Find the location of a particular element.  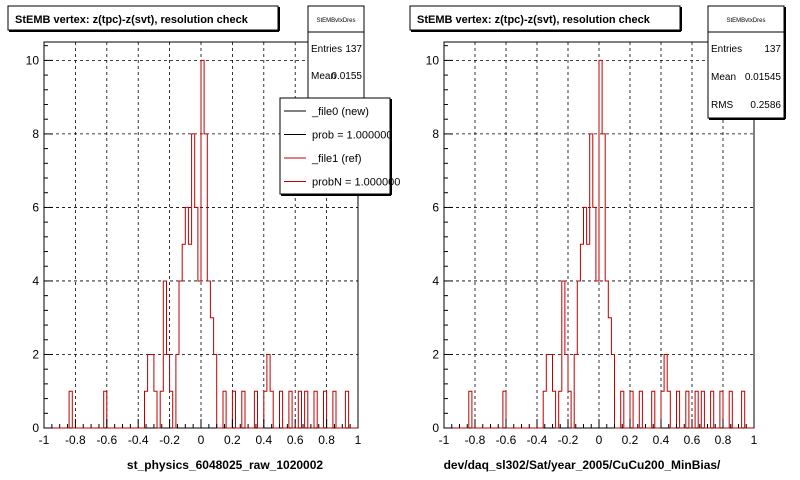

left-stats-mean-value: 0.0155 is located at coordinates (346, 76).